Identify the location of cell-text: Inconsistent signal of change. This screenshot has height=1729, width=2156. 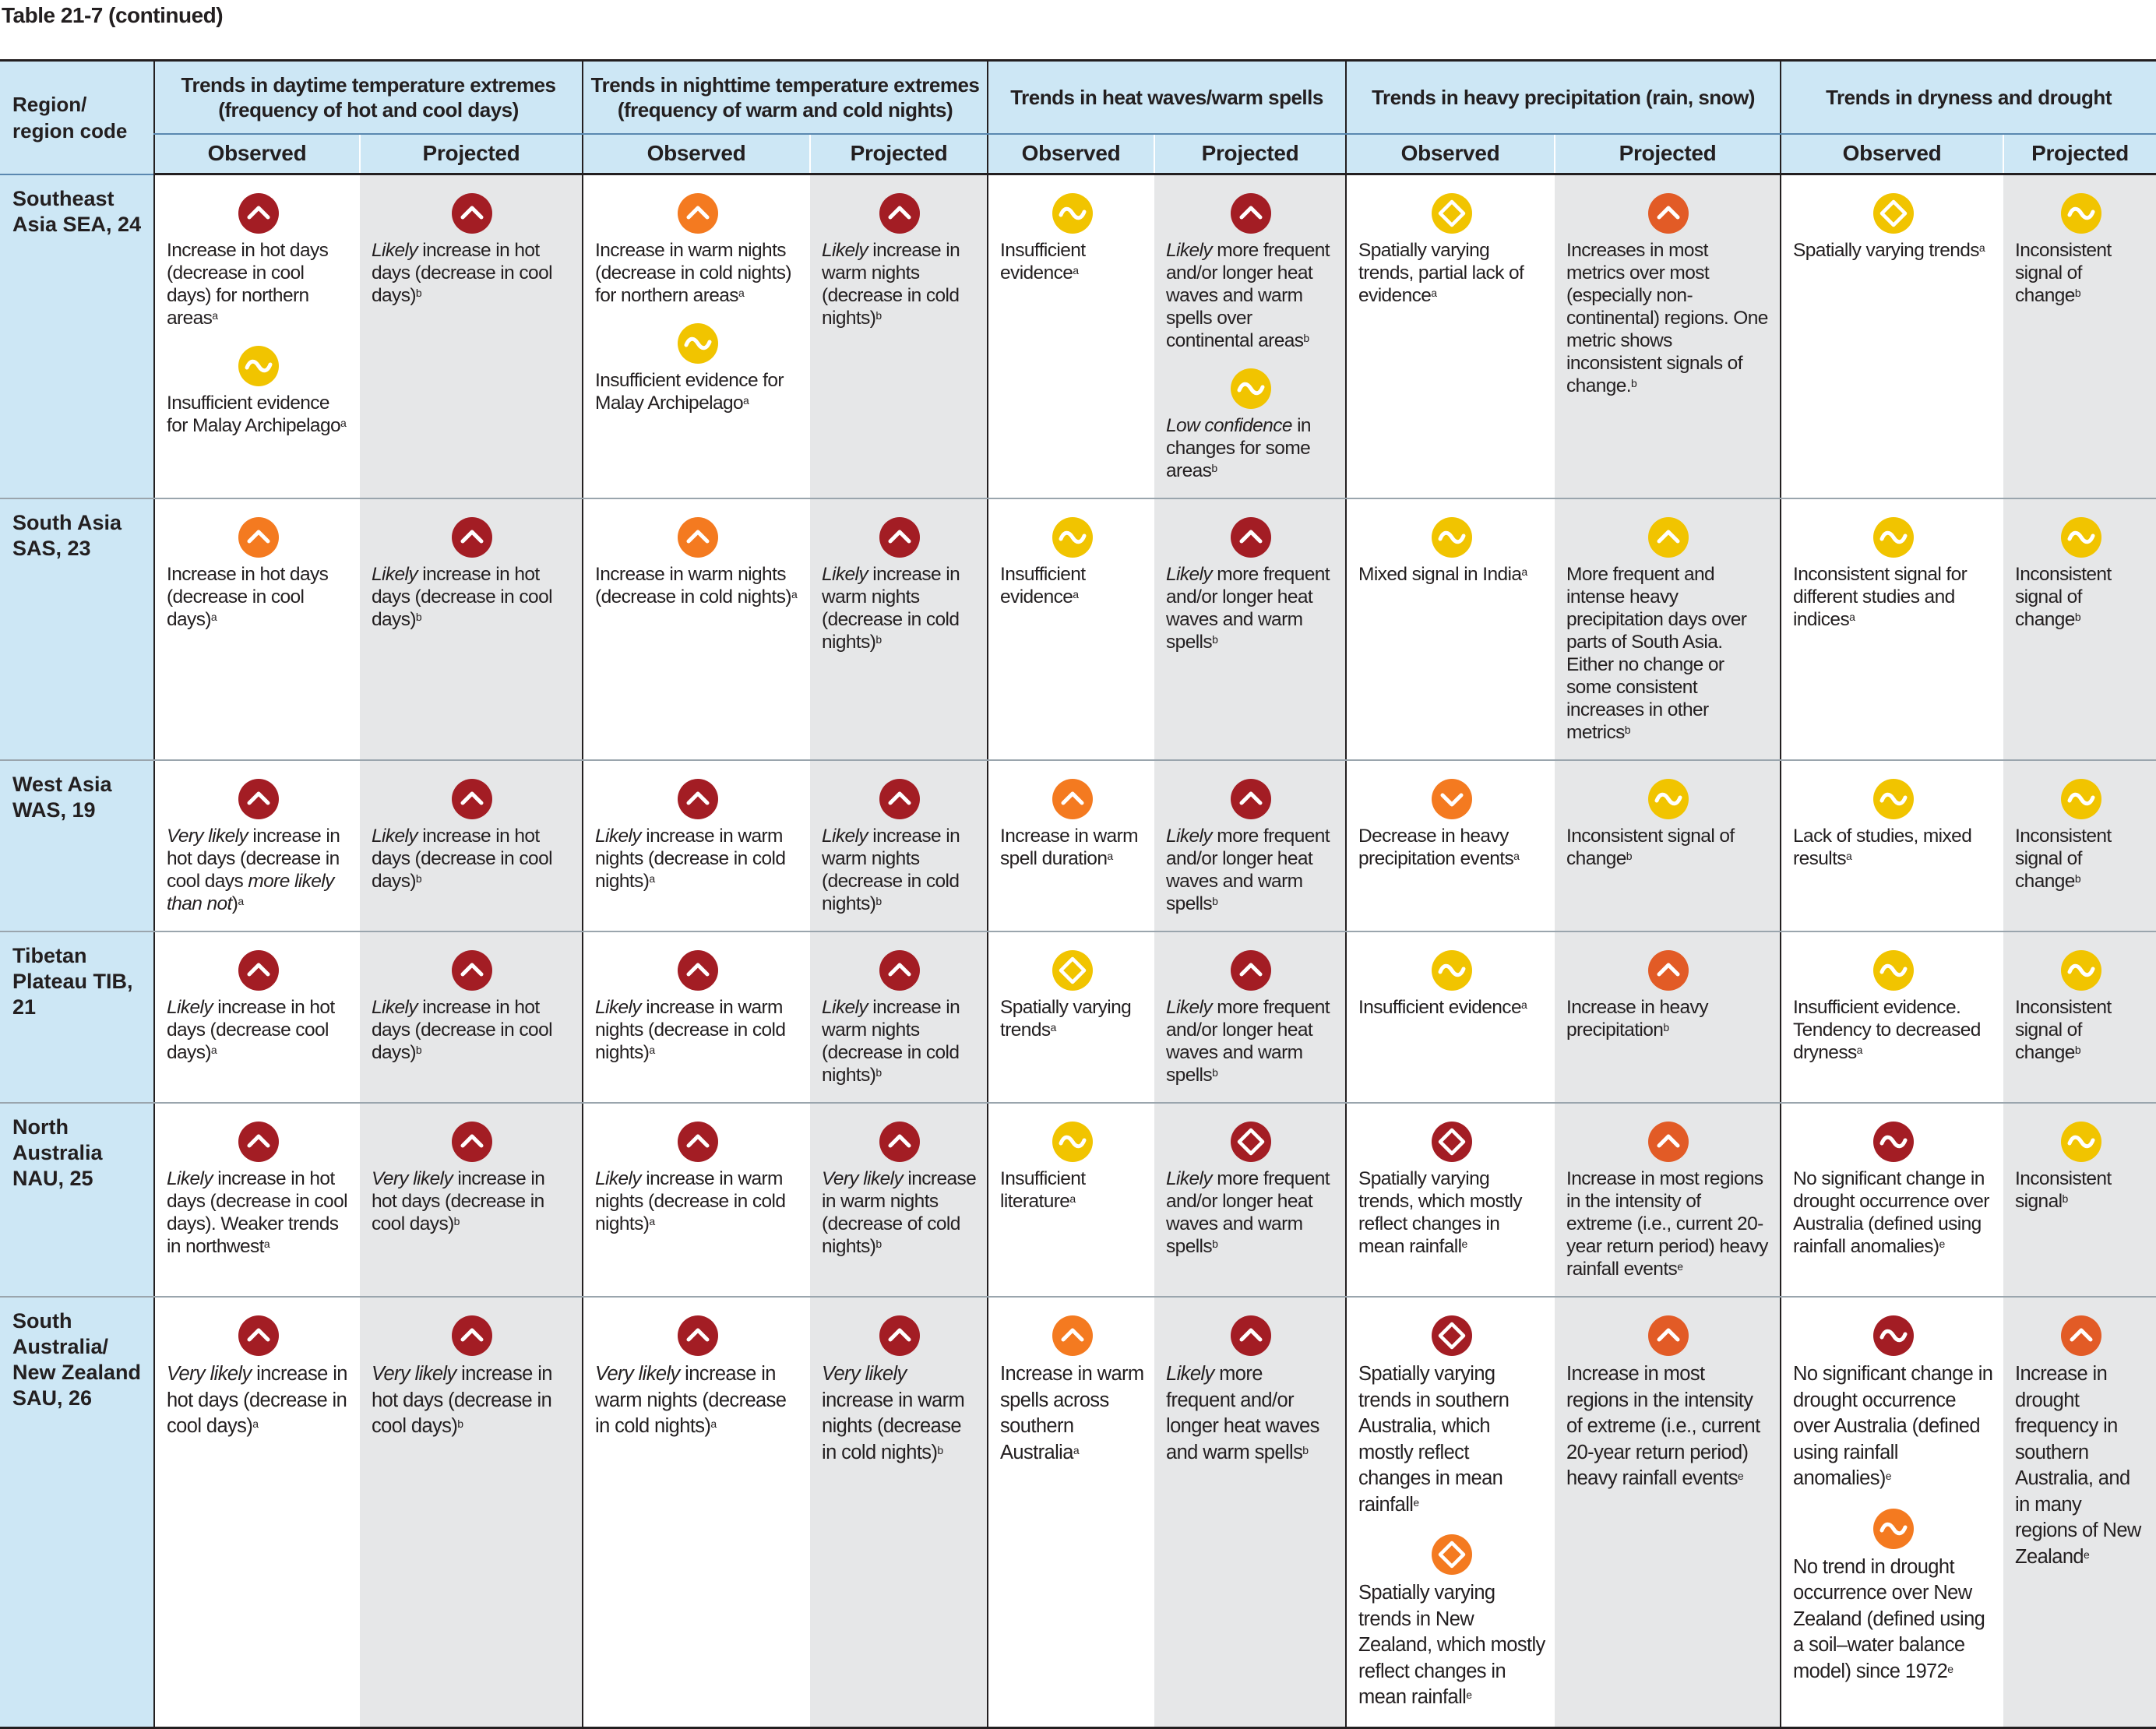
(2063, 597).